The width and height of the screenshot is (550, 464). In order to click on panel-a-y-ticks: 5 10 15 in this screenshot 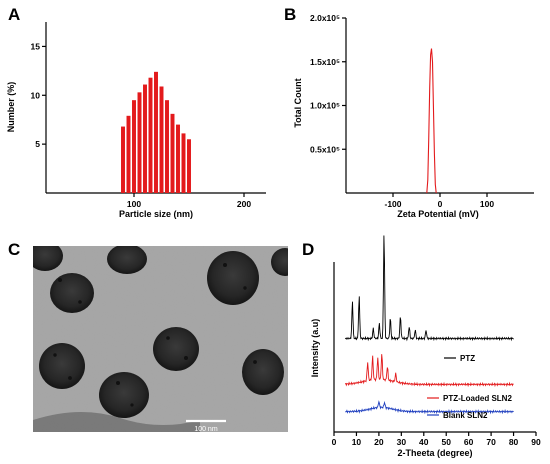, I will do `click(38, 95)`.